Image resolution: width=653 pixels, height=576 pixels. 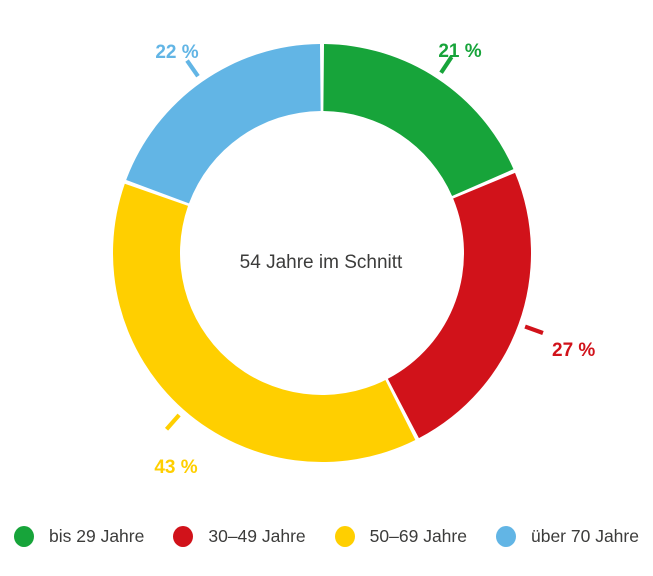 What do you see at coordinates (176, 52) in the screenshot?
I see `percent-label-3: 22 %` at bounding box center [176, 52].